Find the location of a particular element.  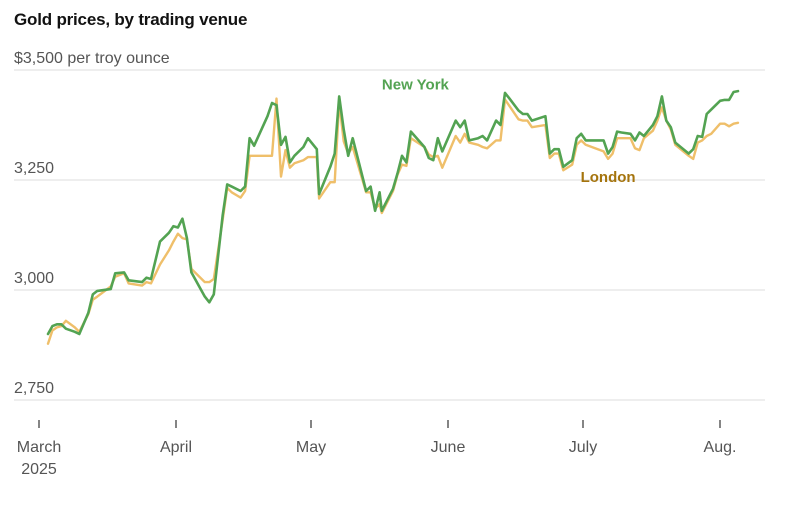

x-tick-label-5: Aug. is located at coordinates (720, 447).